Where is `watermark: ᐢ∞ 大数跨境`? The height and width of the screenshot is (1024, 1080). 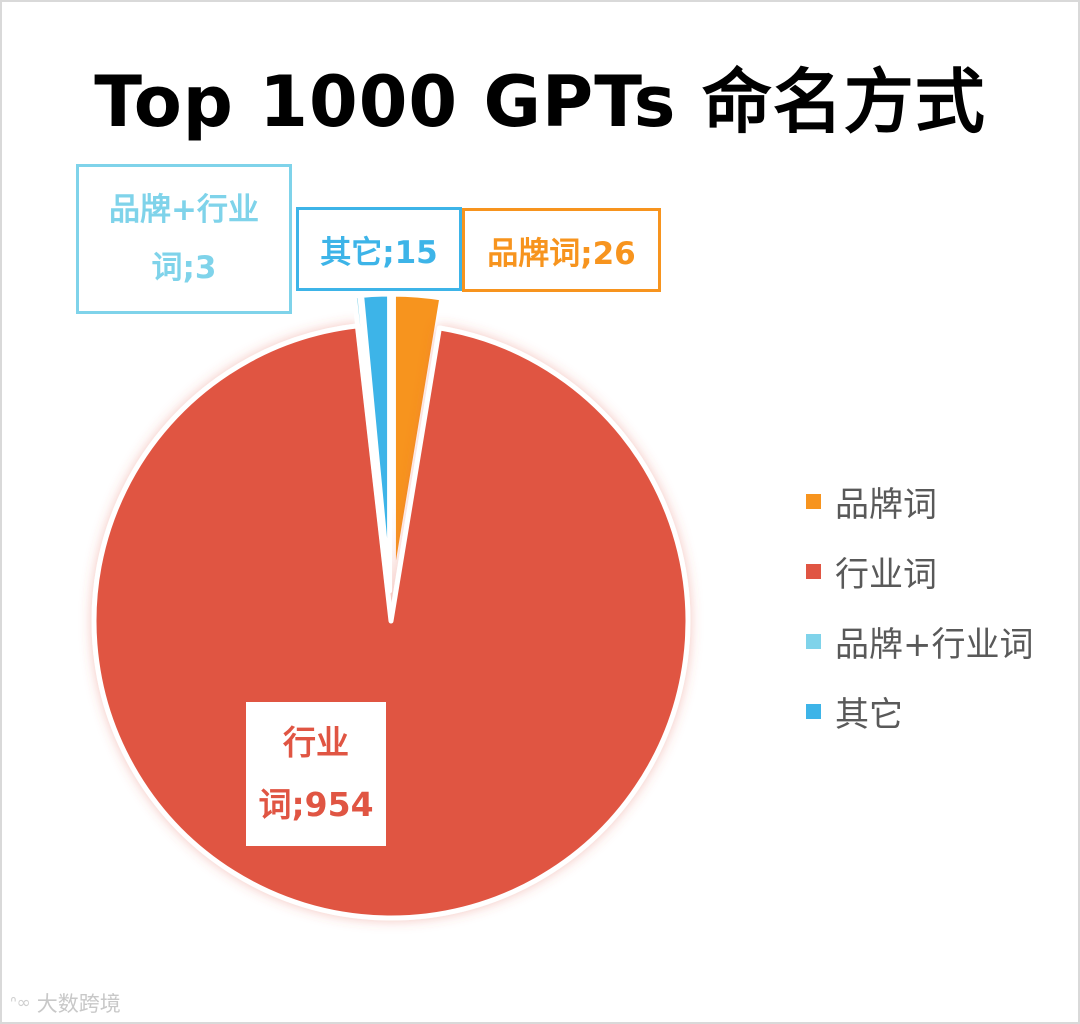 watermark: ᐢ∞ 大数跨境 is located at coordinates (65, 1003).